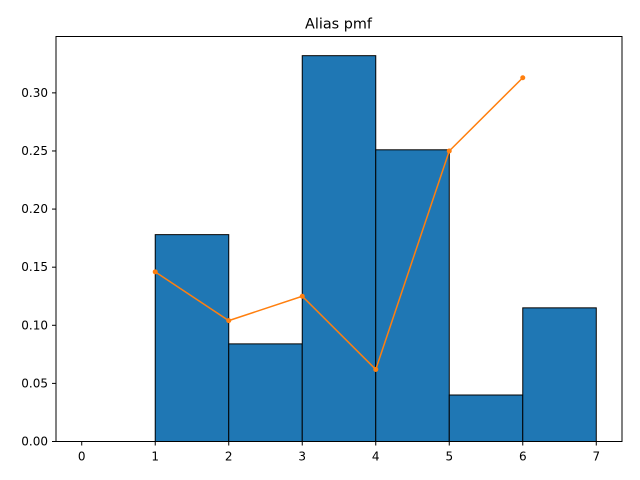  What do you see at coordinates (302, 457) in the screenshot?
I see `x-tick-label: 3` at bounding box center [302, 457].